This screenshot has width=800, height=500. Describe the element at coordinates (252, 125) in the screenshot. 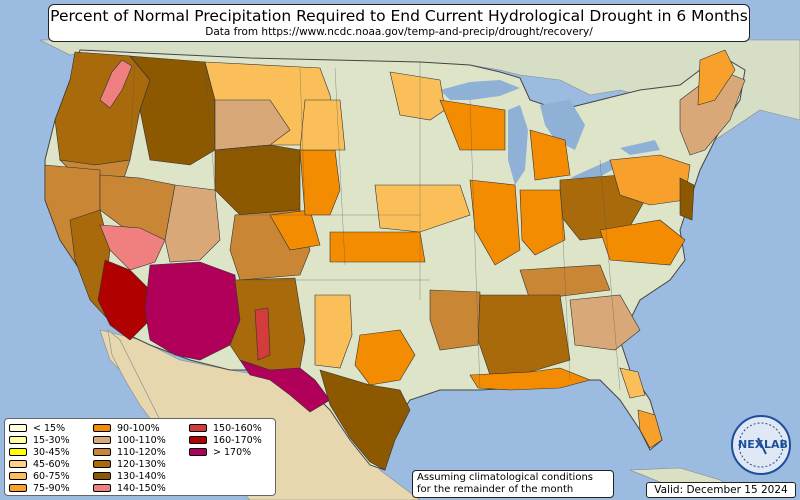

I see `region-mt-tan` at that location.